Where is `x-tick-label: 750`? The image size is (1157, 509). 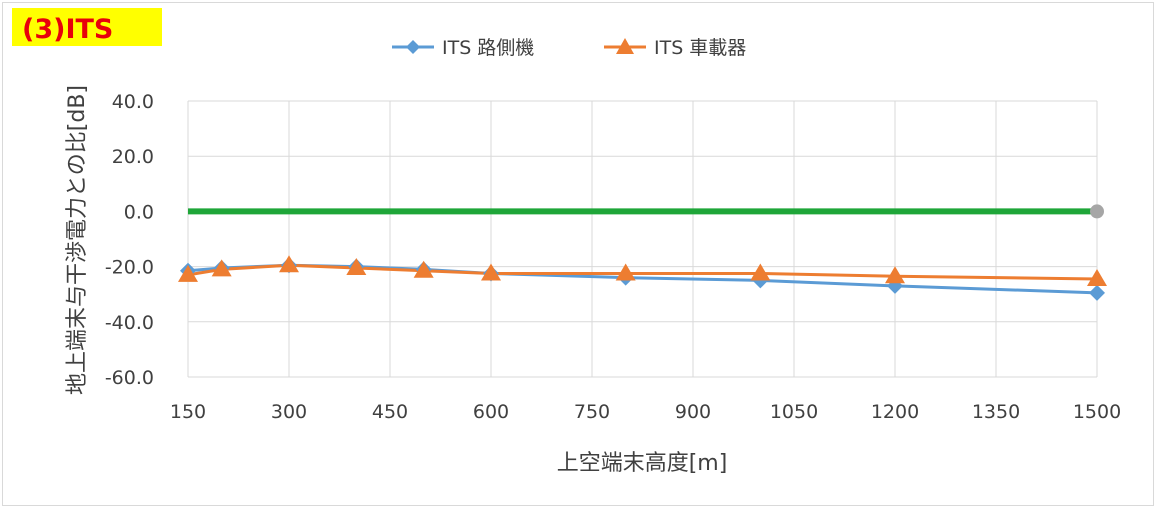
x-tick-label: 750 is located at coordinates (592, 412).